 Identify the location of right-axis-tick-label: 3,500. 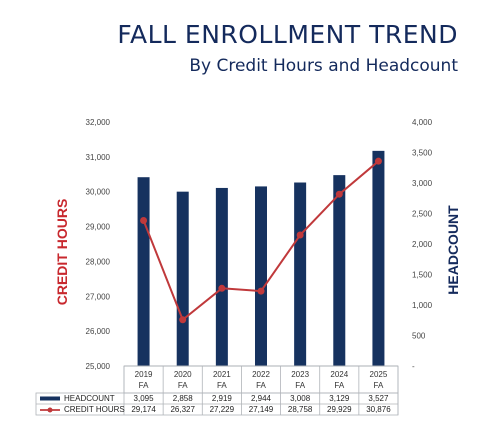
(422, 153).